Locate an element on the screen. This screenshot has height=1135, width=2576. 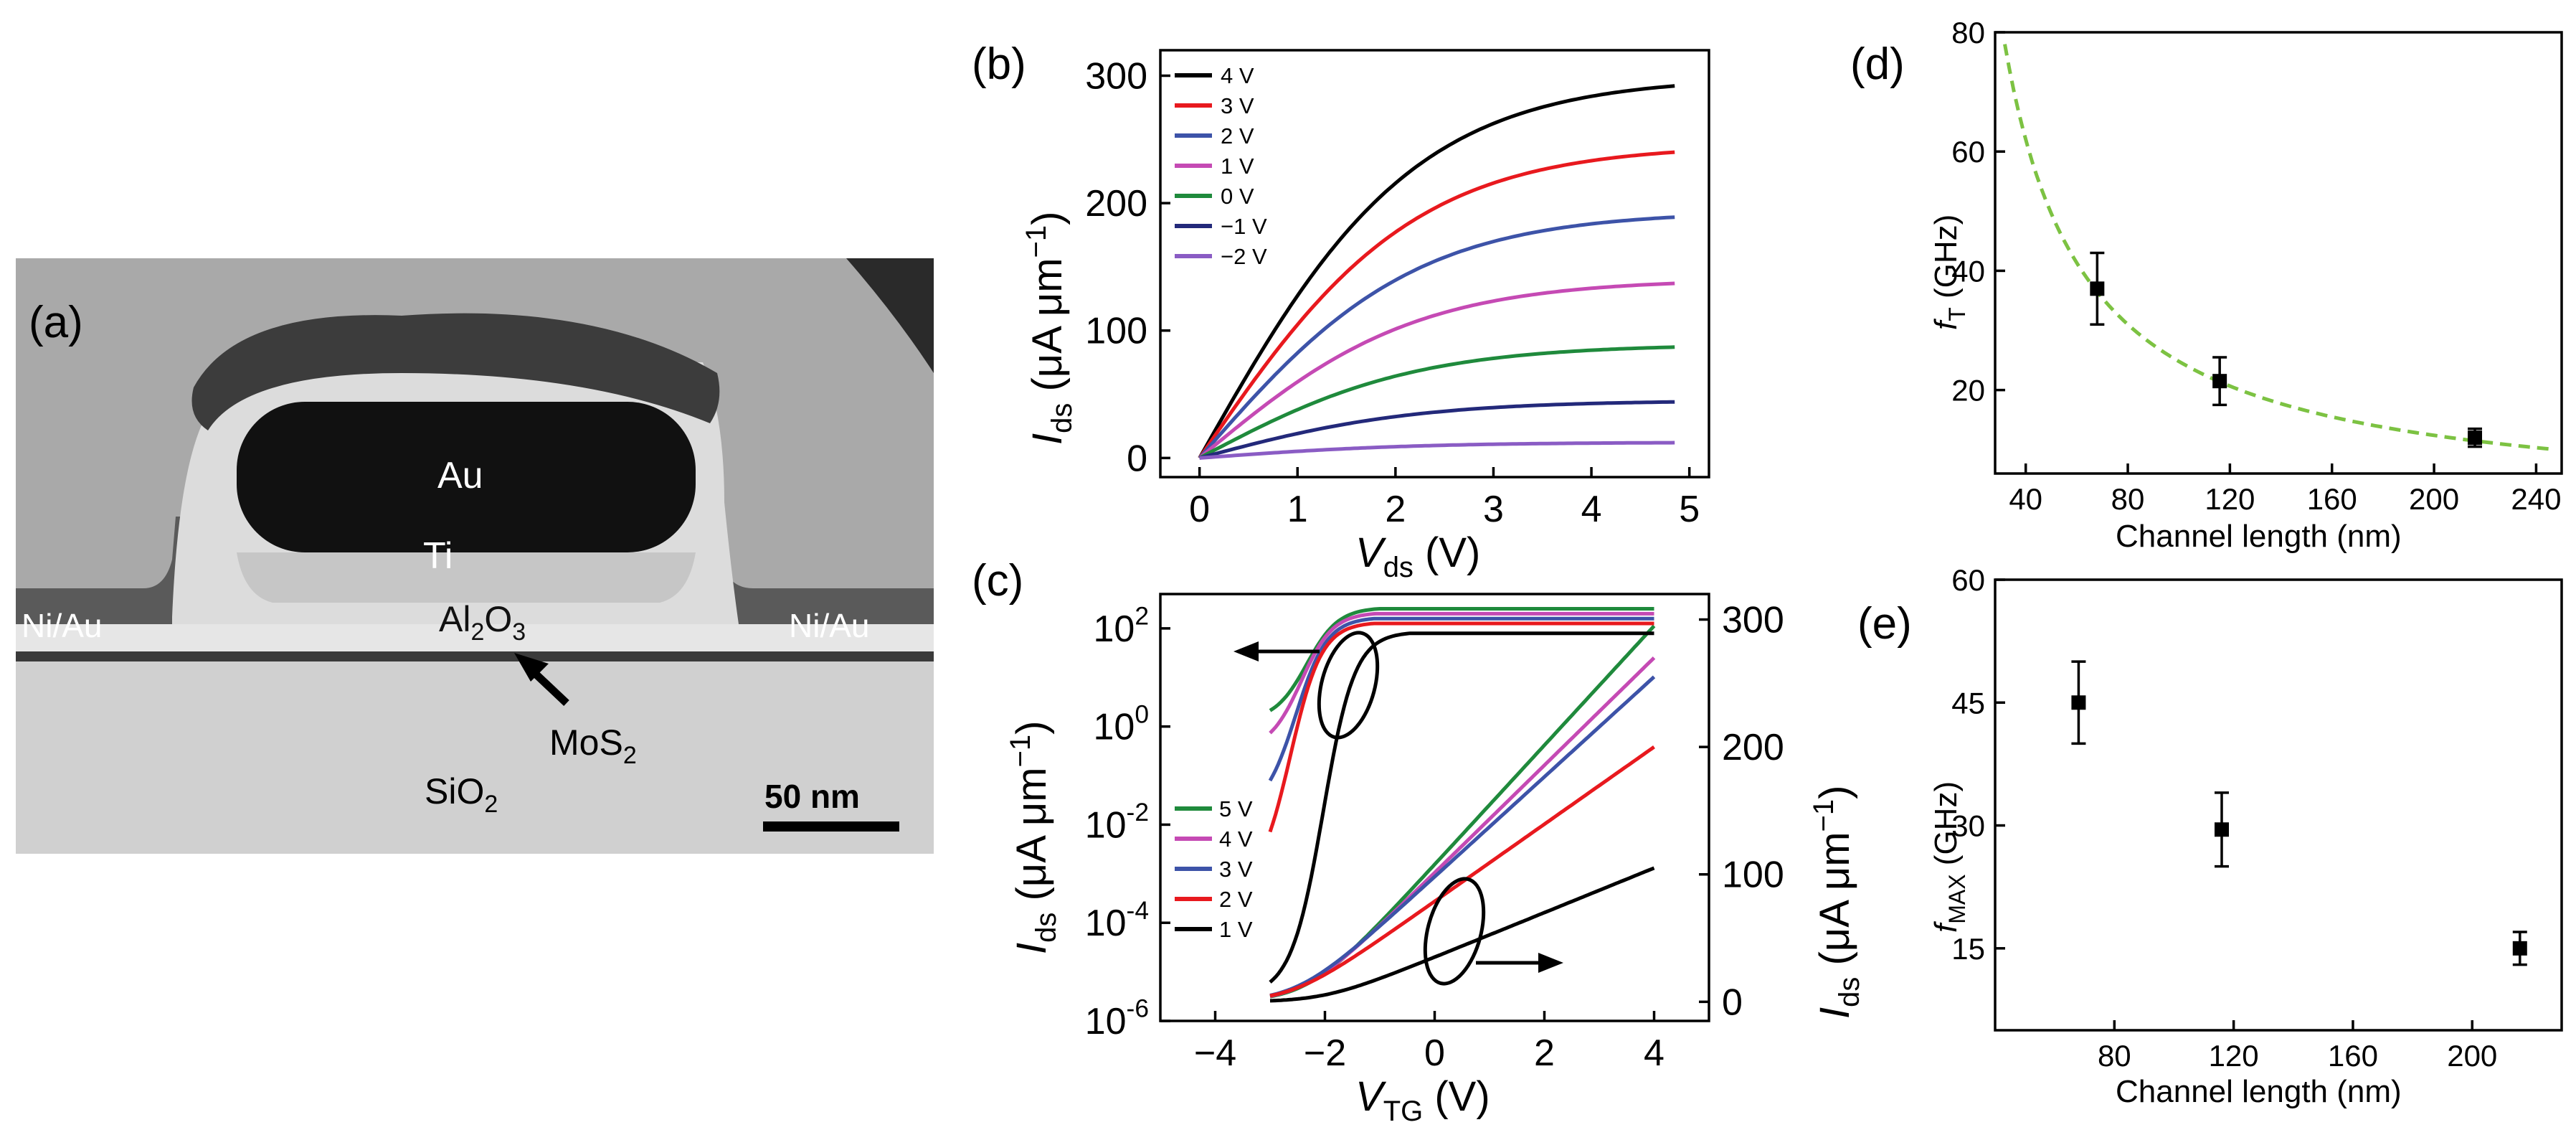
y-tick-label-exp: -4 is located at coordinates (1138, 911).